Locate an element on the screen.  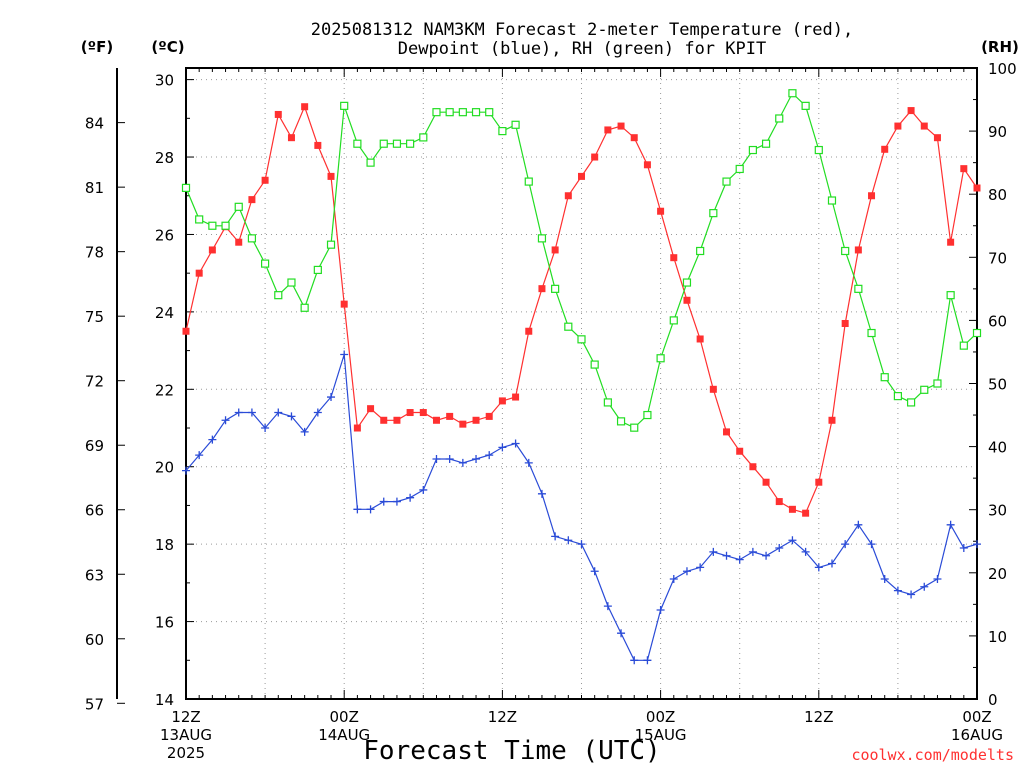
fahrenheit-tick-label: 66 is located at coordinates (94, 511).